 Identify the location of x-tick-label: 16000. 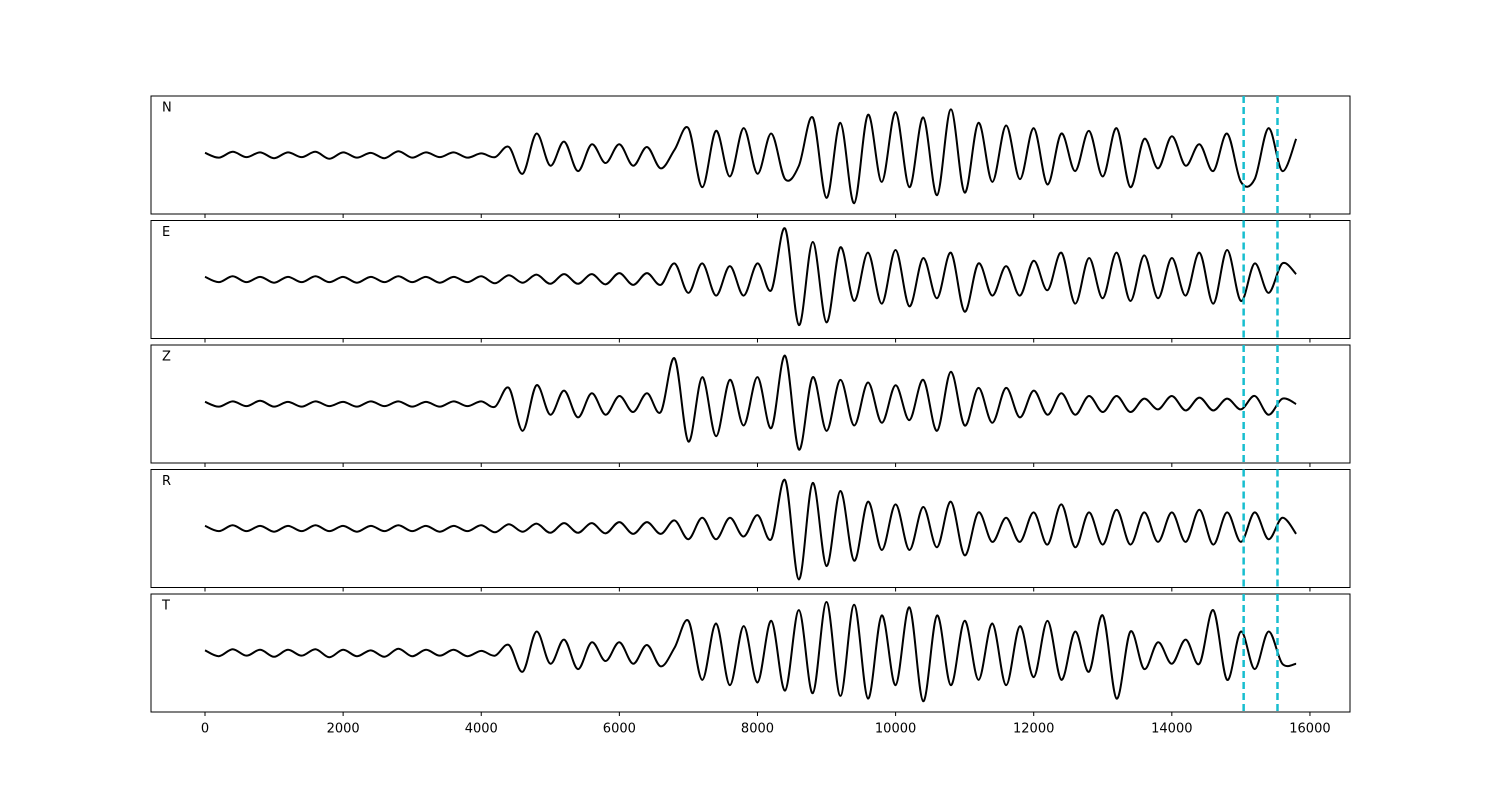
(1309, 729).